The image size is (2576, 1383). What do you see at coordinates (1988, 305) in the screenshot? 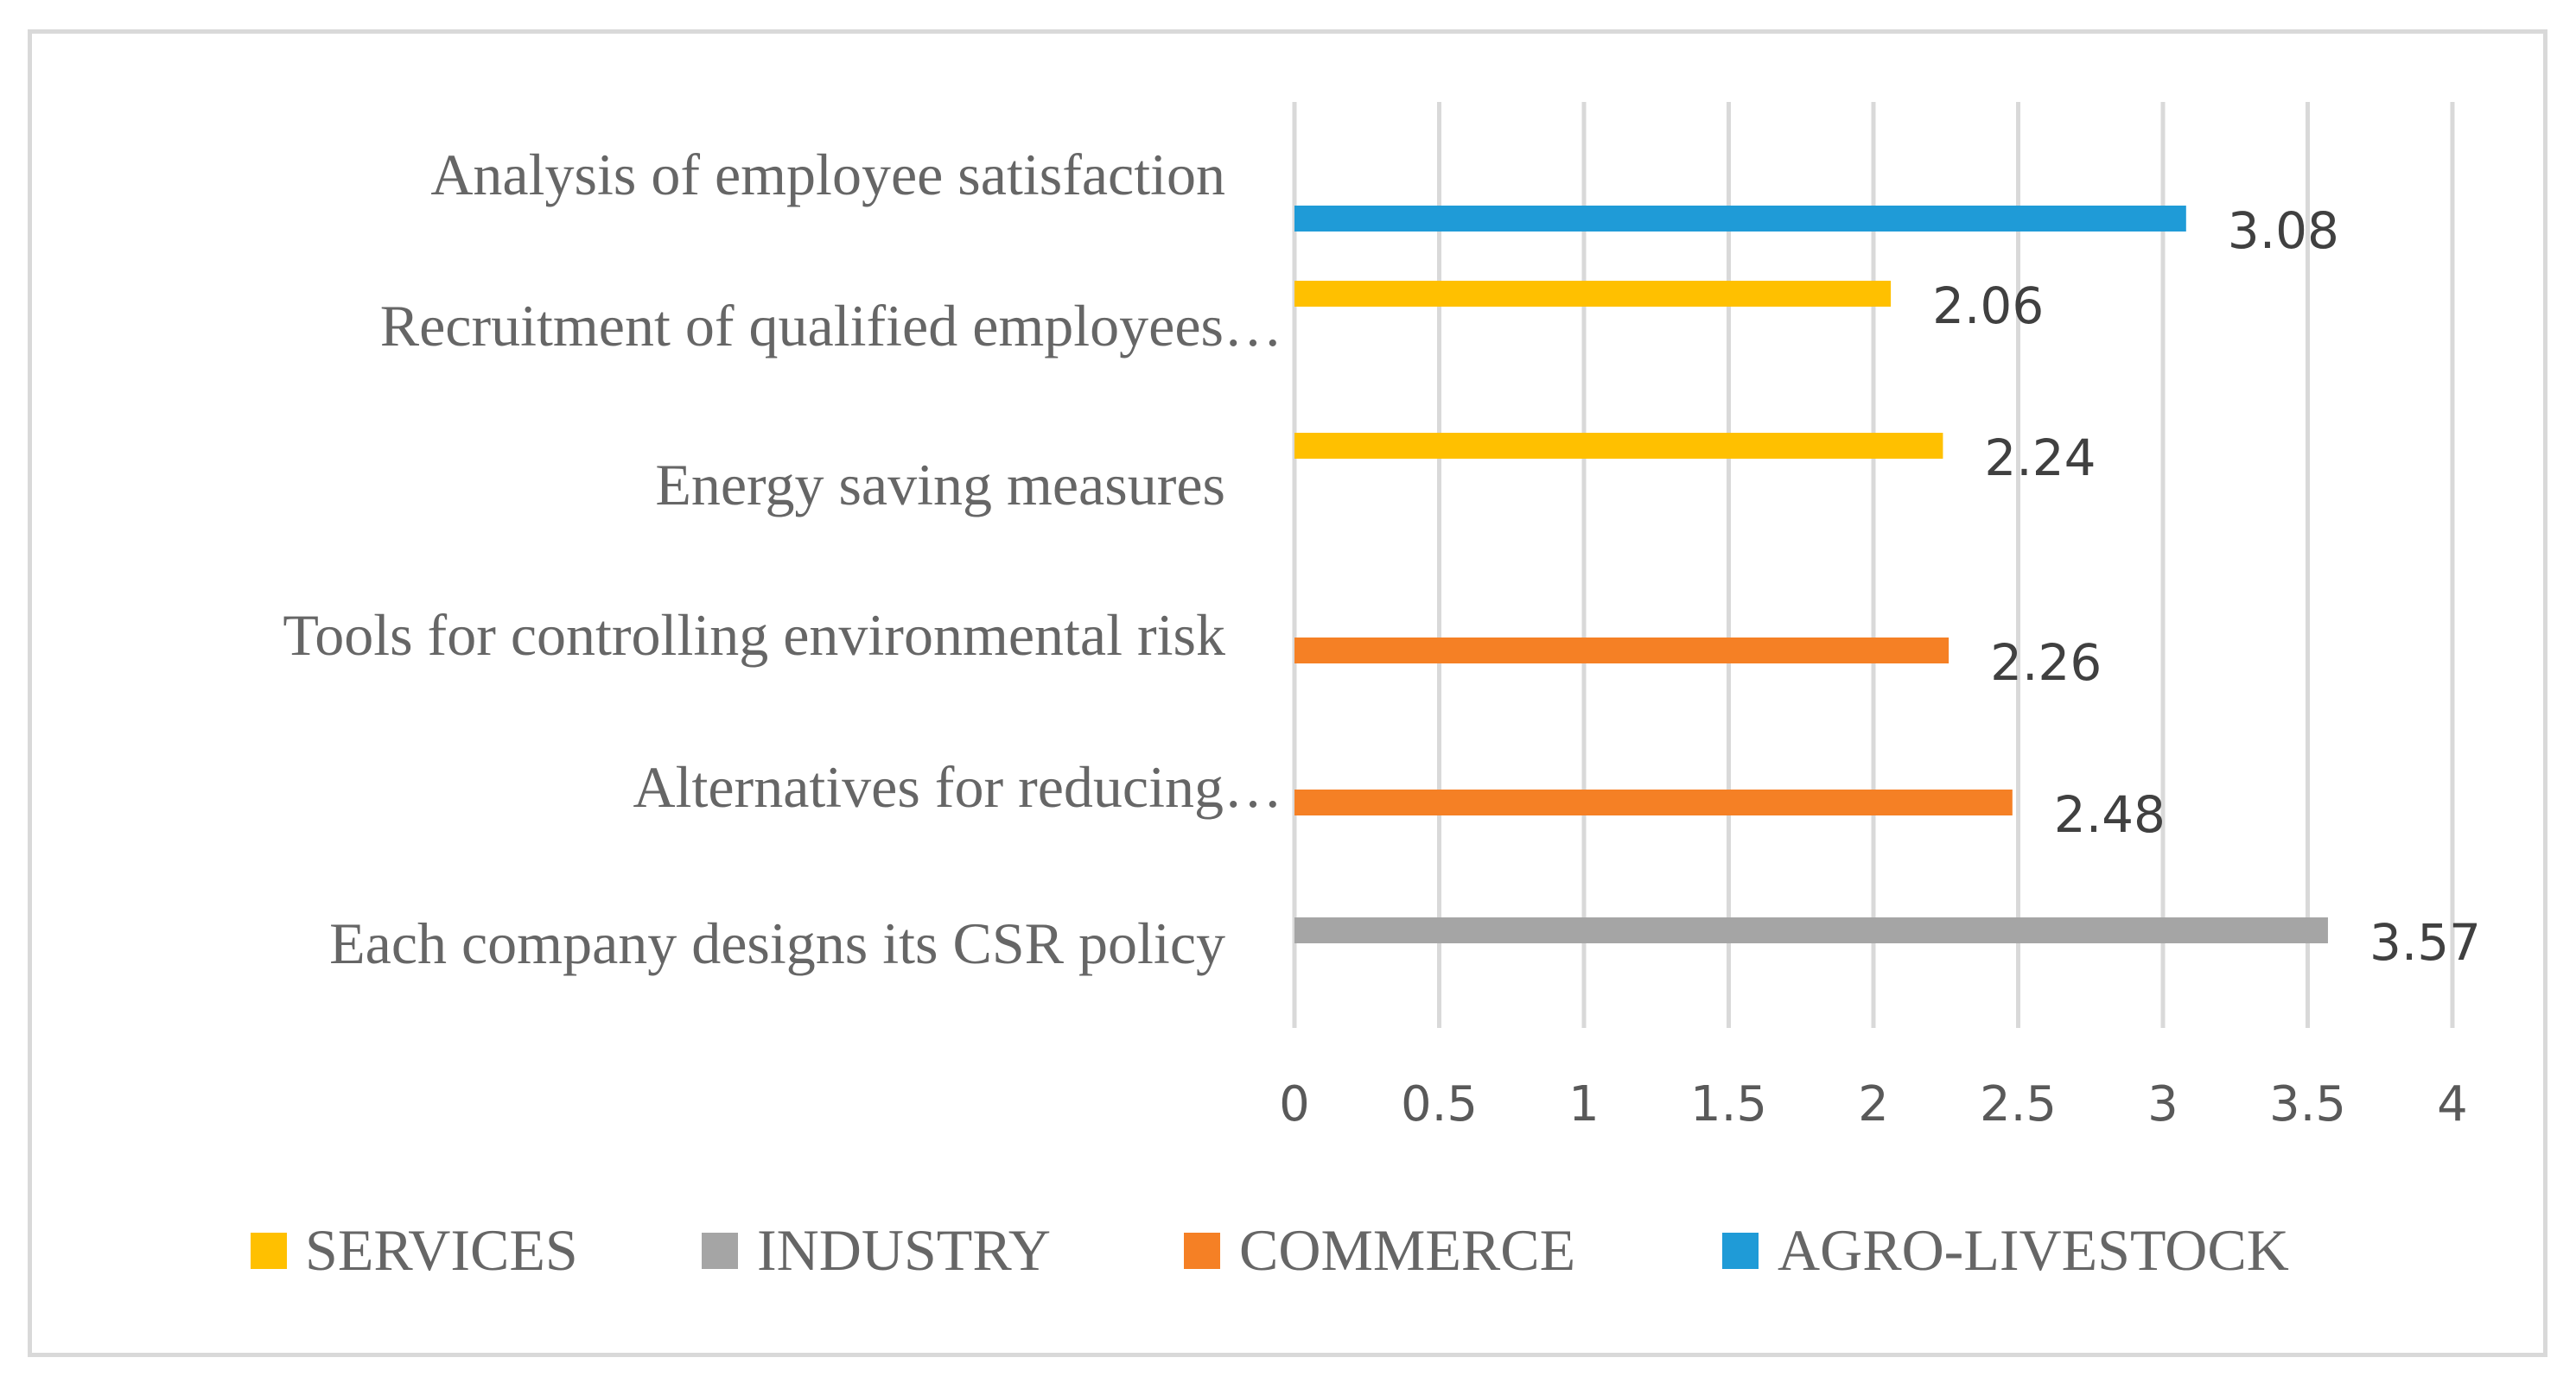
I see `data-label: 2.06` at bounding box center [1988, 305].